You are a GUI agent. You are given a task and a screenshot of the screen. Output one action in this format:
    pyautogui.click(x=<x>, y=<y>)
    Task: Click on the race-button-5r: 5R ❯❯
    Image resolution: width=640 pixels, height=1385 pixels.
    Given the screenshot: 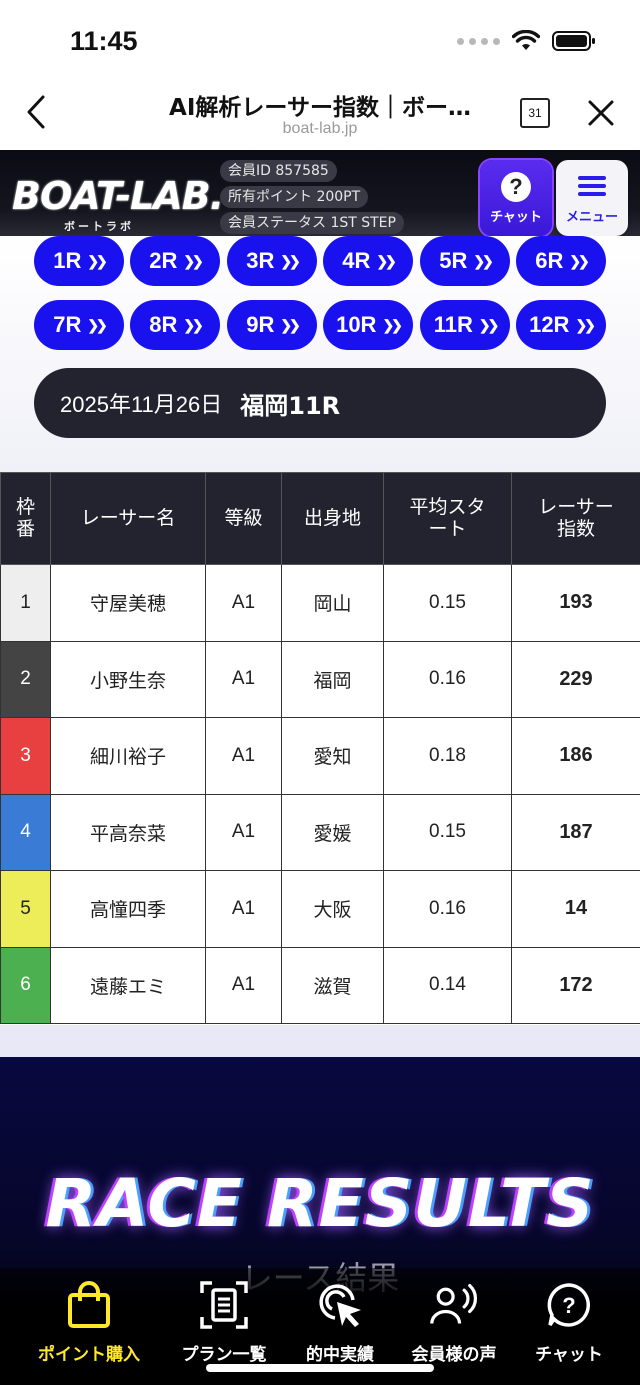 What is the action you would take?
    pyautogui.click(x=465, y=261)
    